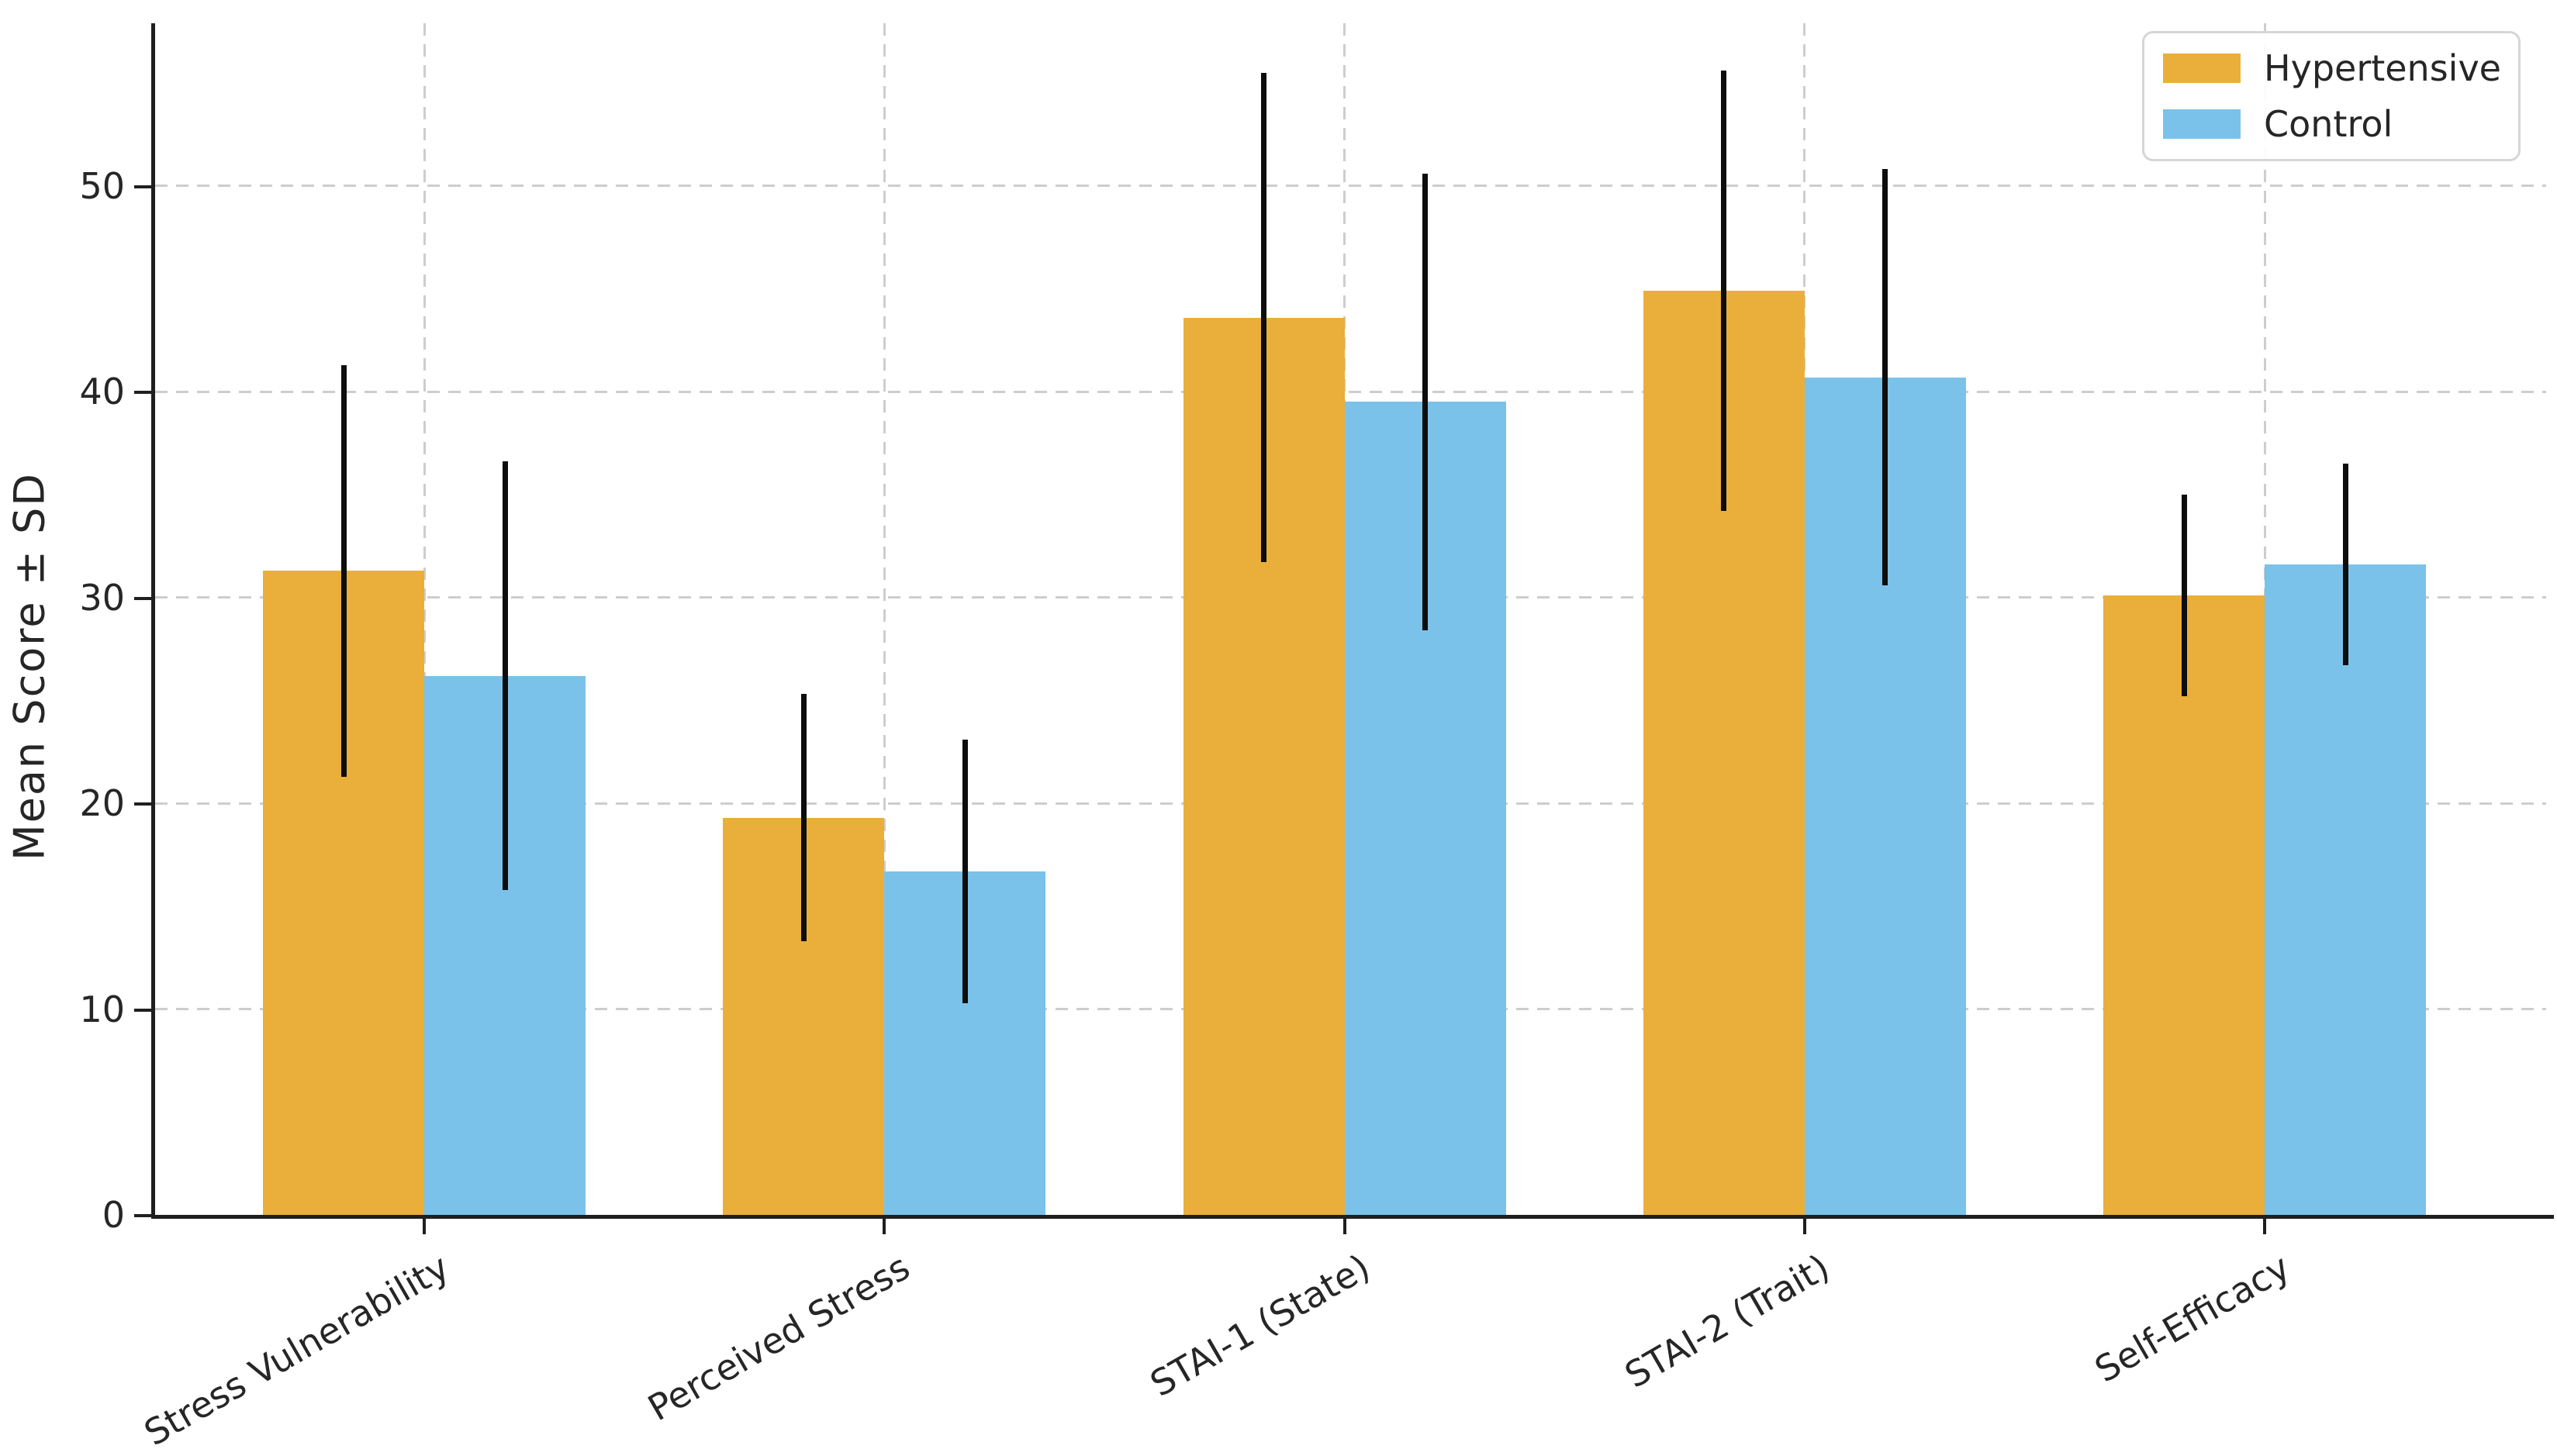 The image size is (2557, 1456). Describe the element at coordinates (1352, 1217) in the screenshot. I see `x-axis-spine` at that location.